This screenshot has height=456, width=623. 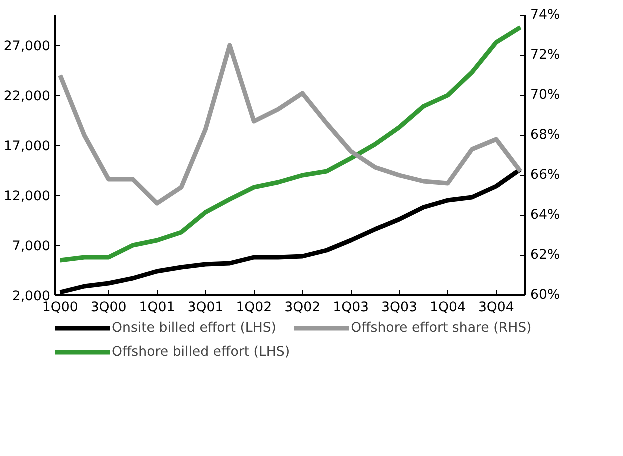 I want to click on x-tick-label: 3Q04, so click(x=496, y=308).